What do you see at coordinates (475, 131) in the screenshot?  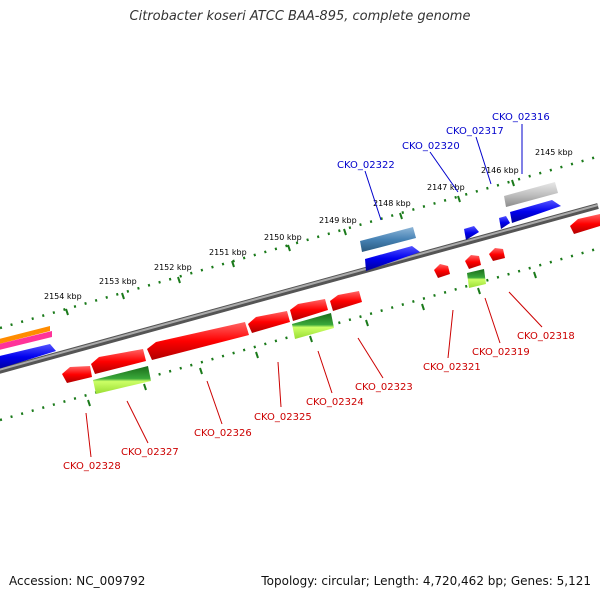 I see `gene-label: CKO_02317` at bounding box center [475, 131].